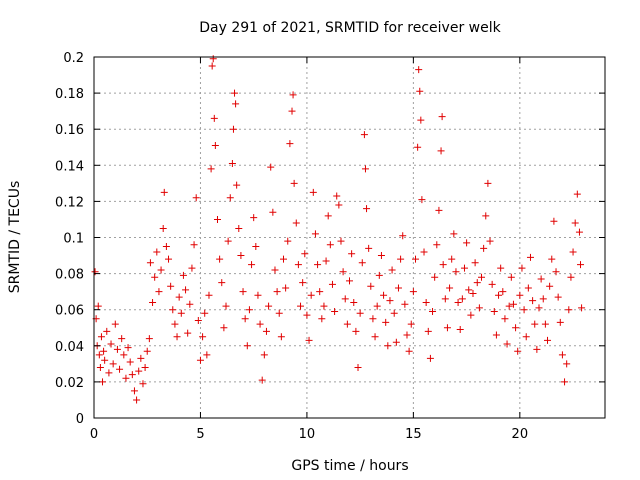  What do you see at coordinates (69, 275) in the screenshot?
I see `y-tick-label: 0.08` at bounding box center [69, 275].